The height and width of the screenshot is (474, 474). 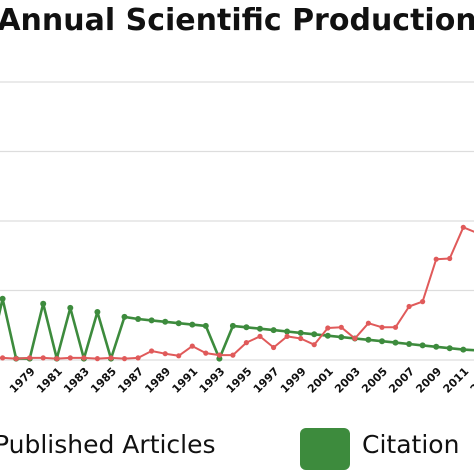 What do you see at coordinates (347, 380) in the screenshot?
I see `x-tick-label: 2003` at bounding box center [347, 380].